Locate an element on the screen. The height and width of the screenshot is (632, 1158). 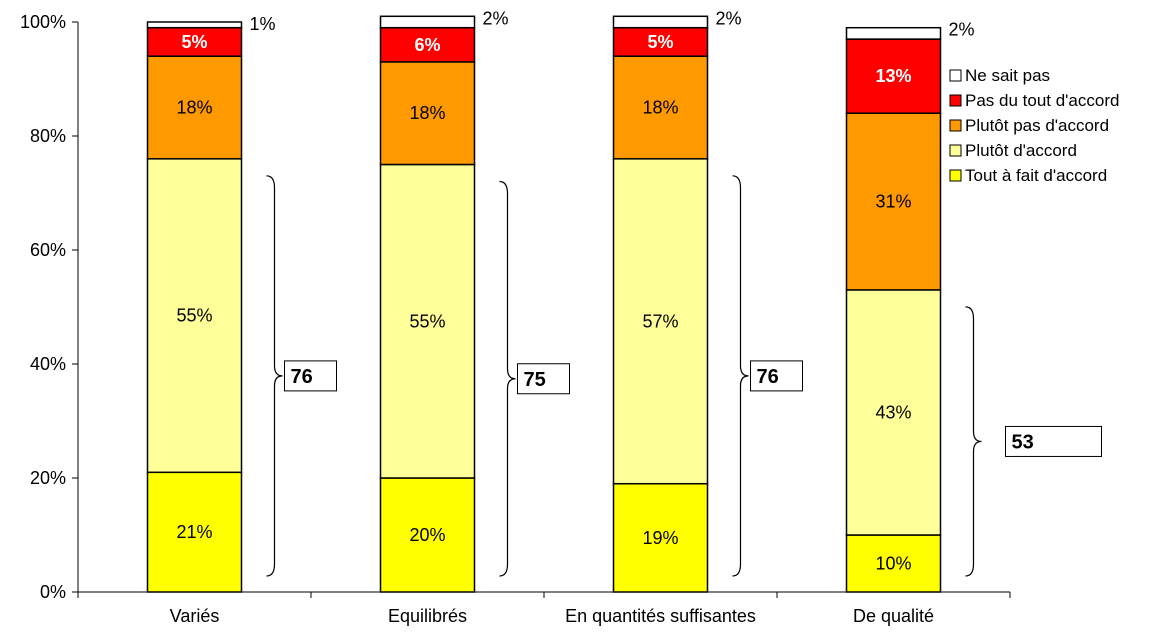
data-label: 20% is located at coordinates (427, 535).